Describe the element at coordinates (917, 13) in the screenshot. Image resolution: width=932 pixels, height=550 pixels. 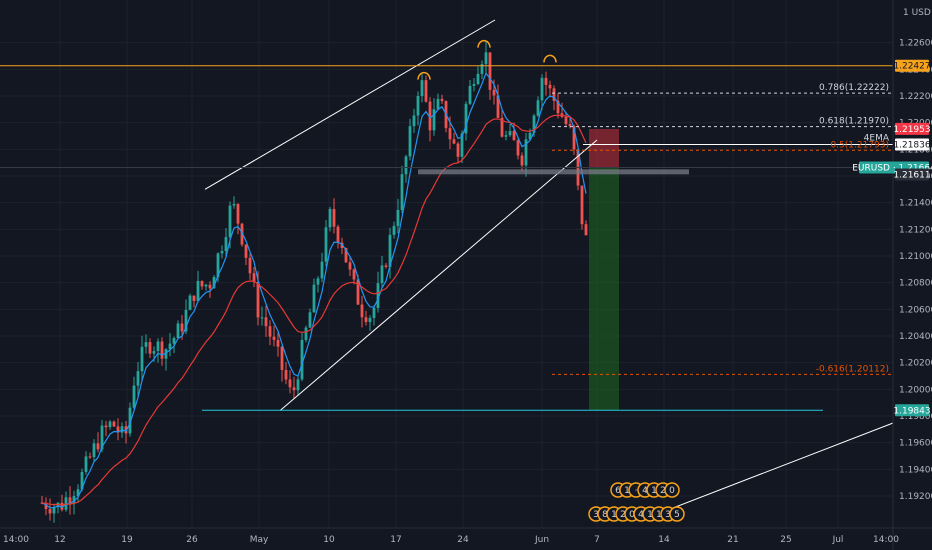
I see `axis-currency-label: 1 USD` at that location.